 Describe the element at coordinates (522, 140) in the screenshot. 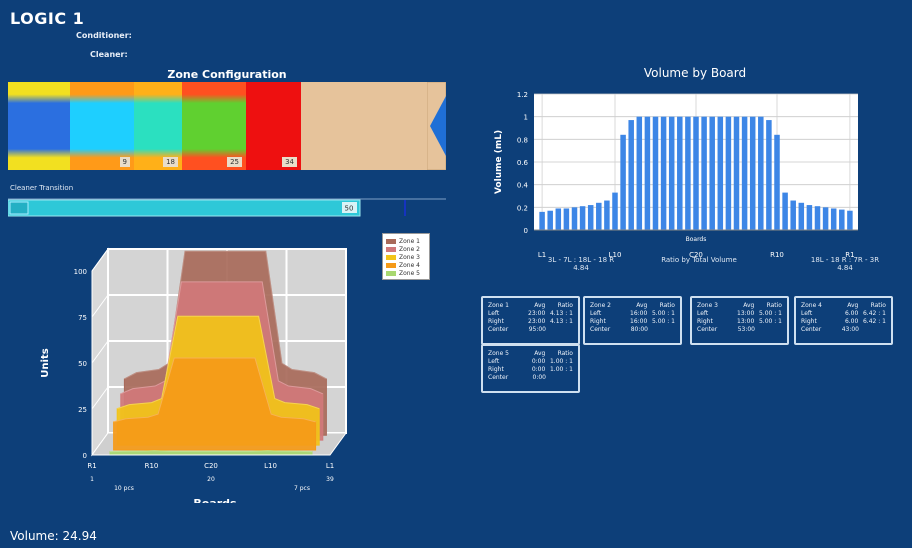

I see `y-tick-label: 0.8` at that location.